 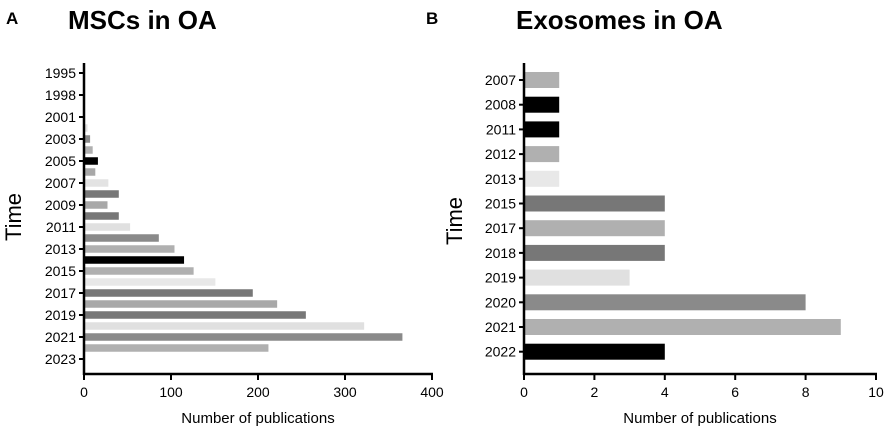 What do you see at coordinates (345, 392) in the screenshot?
I see `x-tick-label-300: 300` at bounding box center [345, 392].